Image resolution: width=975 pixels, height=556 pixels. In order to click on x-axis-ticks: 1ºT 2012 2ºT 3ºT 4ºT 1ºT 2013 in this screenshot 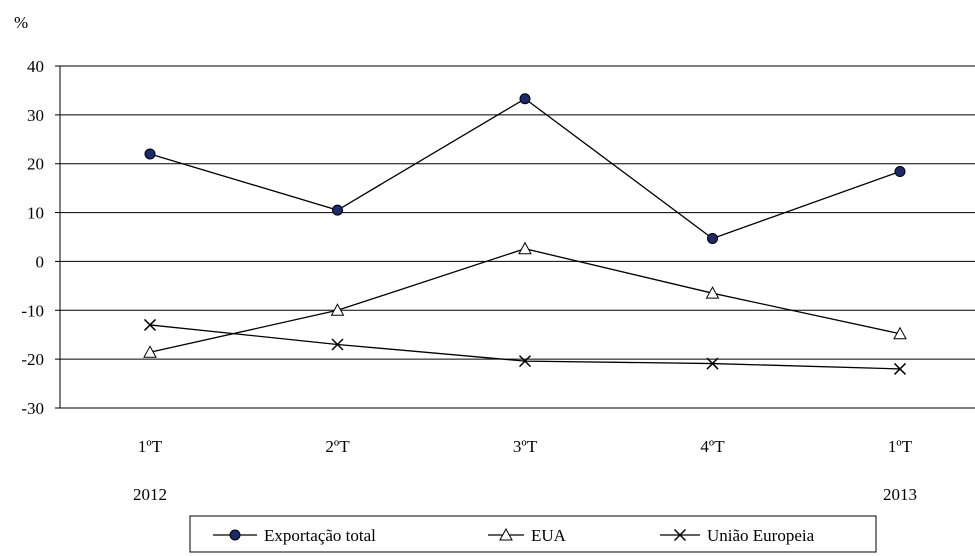, I will do `click(525, 470)`.